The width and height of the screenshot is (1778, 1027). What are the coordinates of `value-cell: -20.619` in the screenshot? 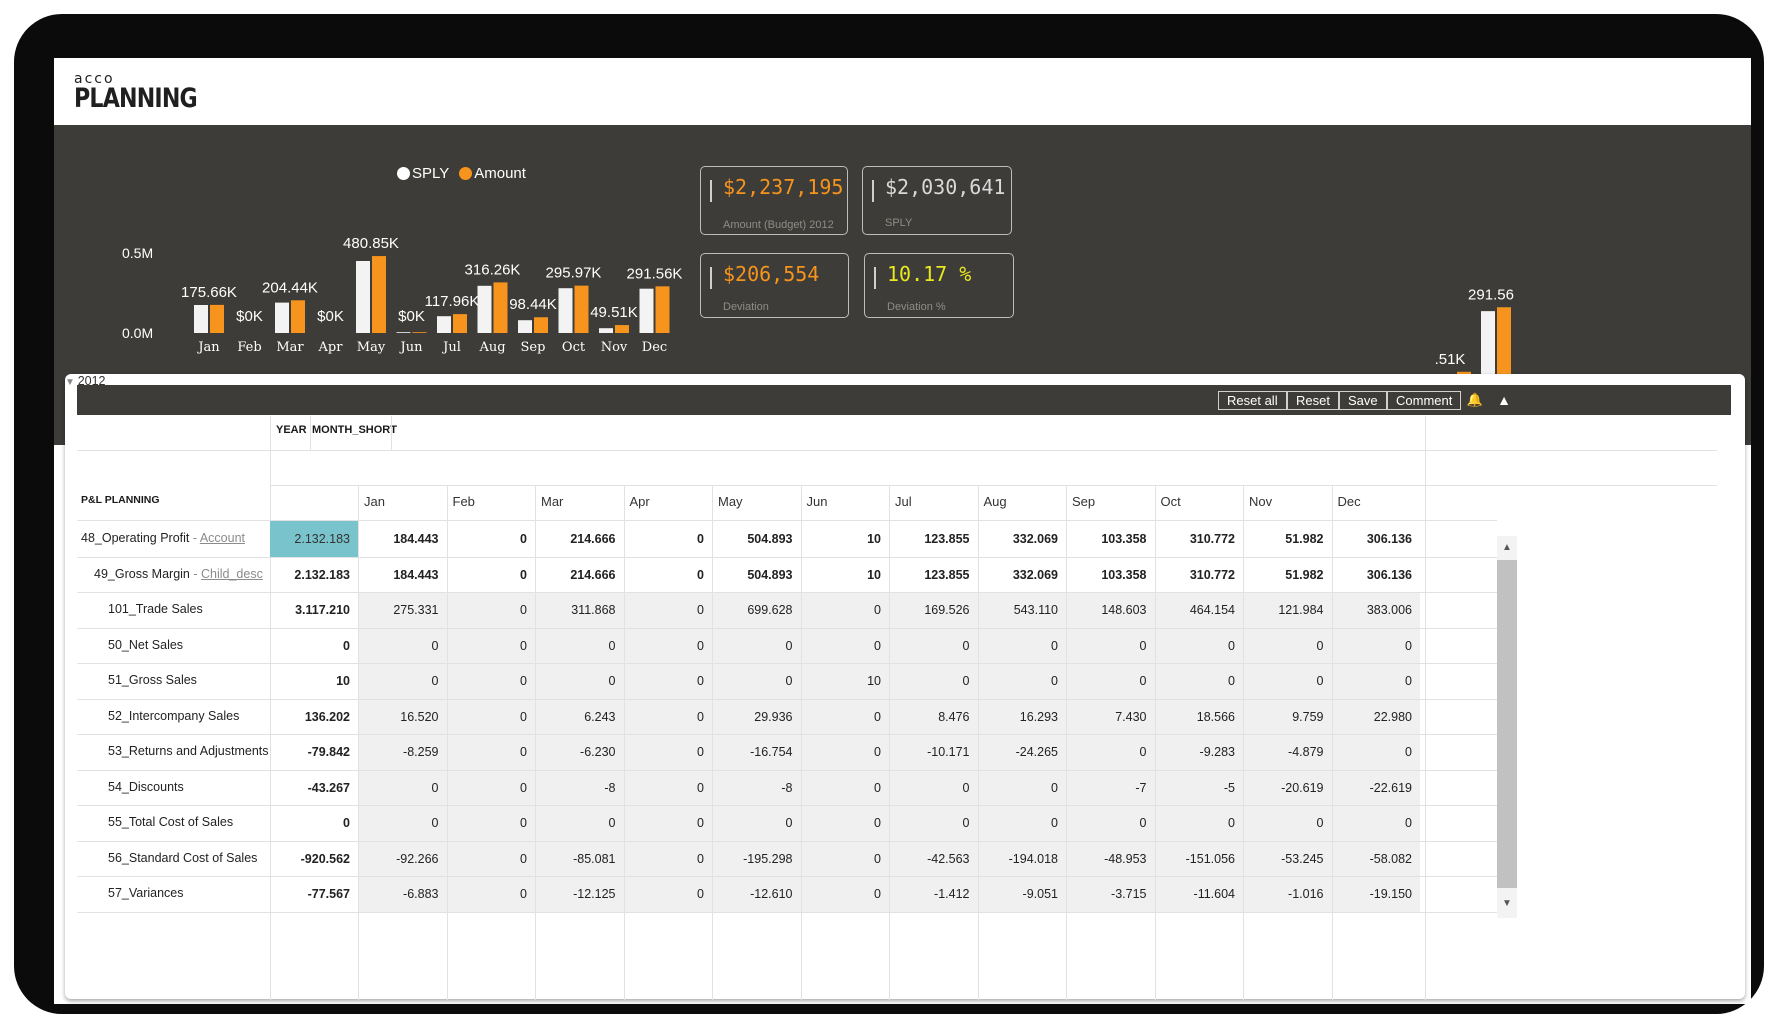 It's located at (1302, 787).